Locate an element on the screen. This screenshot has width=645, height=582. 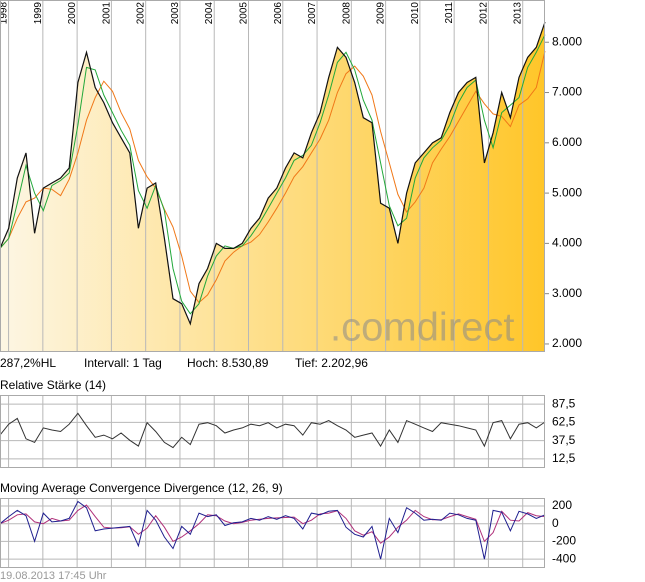
info-interval: Intervall: 1 Tag is located at coordinates (123, 363).